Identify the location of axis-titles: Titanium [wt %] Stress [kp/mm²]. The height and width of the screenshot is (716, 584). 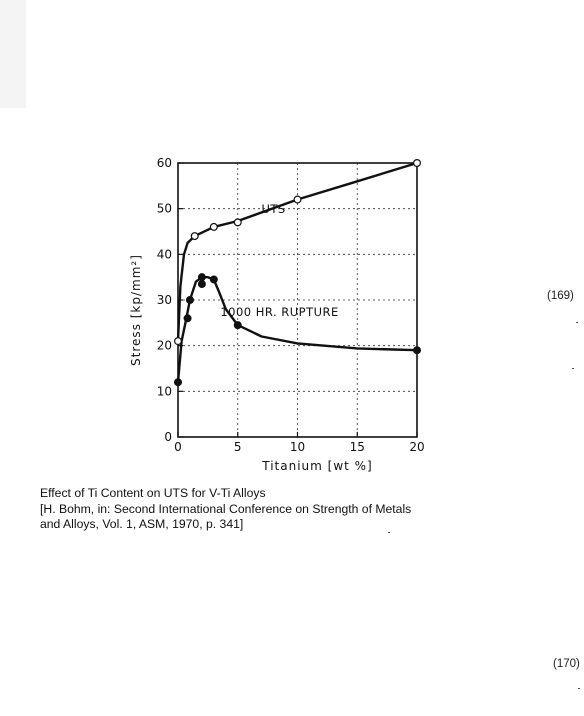
(251, 363).